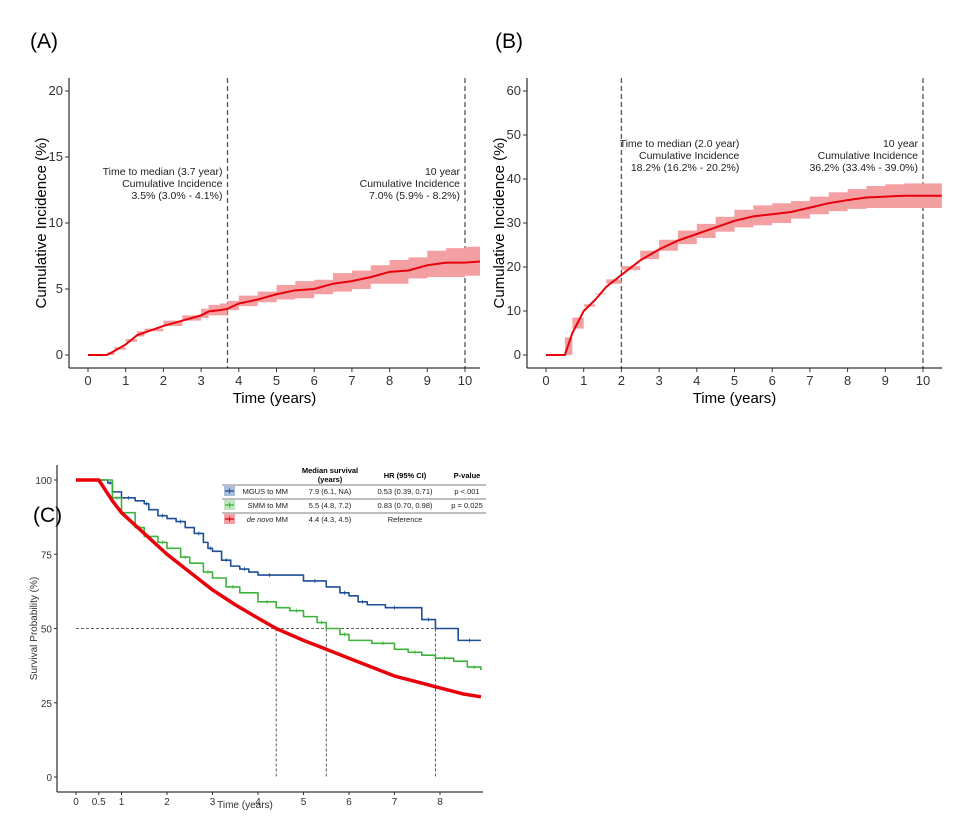 The height and width of the screenshot is (825, 954). What do you see at coordinates (176, 196) in the screenshot?
I see `annotation-text: 3.5% (3.0% - 4.1%)` at bounding box center [176, 196].